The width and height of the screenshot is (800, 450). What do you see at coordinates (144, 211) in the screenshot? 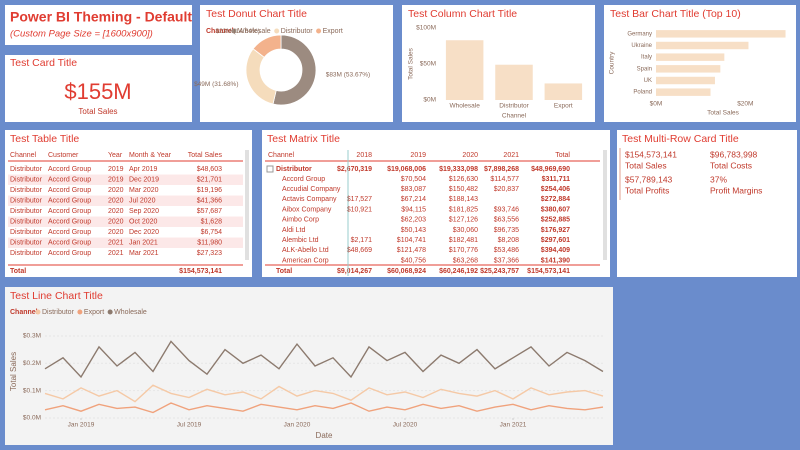
I see `table-cell: Sep 2020` at bounding box center [144, 211].